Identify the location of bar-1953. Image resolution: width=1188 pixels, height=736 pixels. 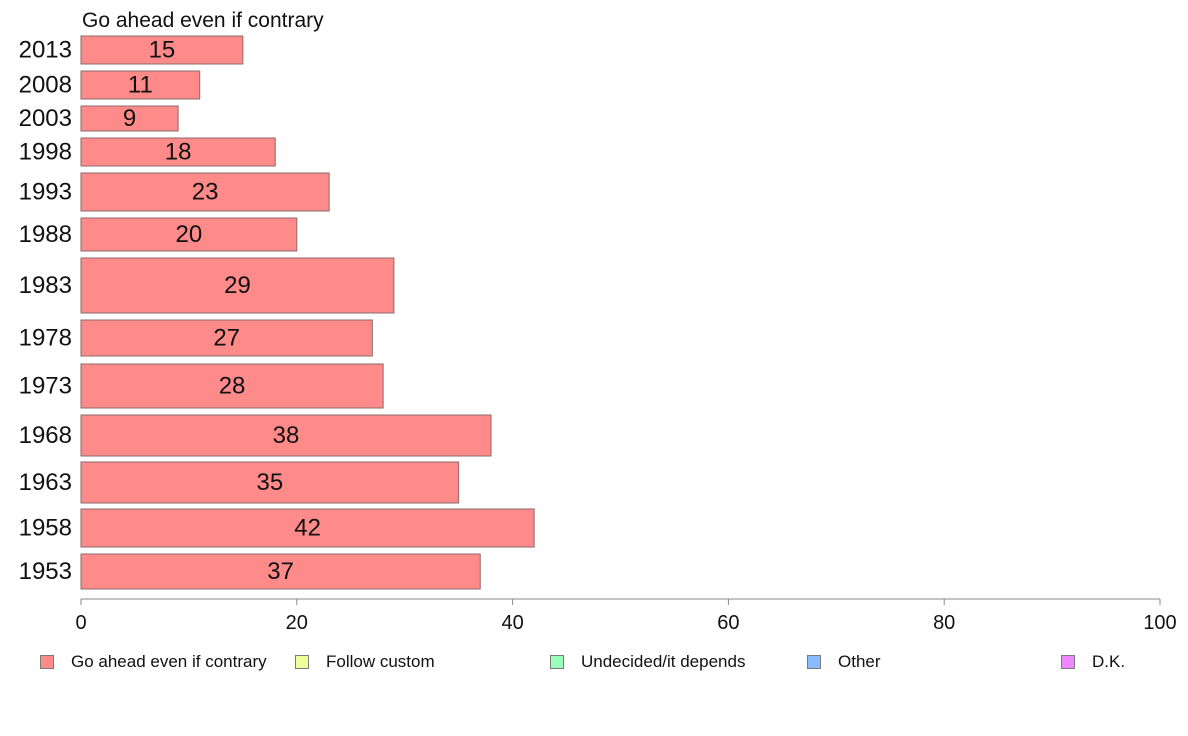
(280, 571).